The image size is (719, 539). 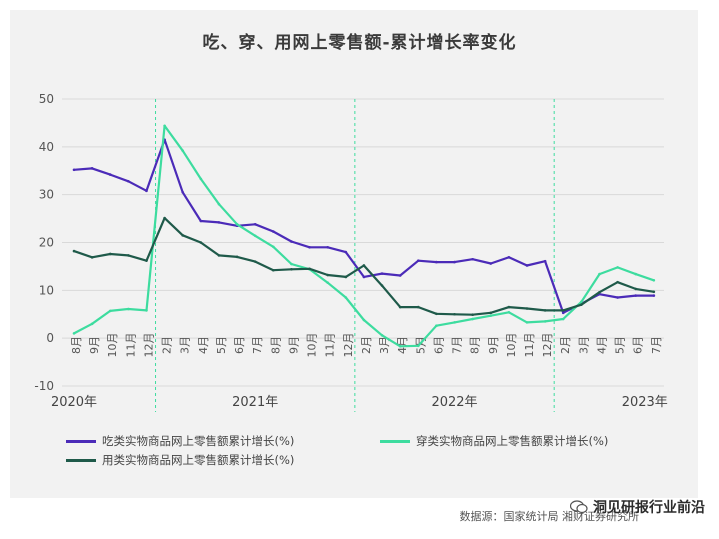 What do you see at coordinates (50, 338) in the screenshot?
I see `y-tick-label: 0` at bounding box center [50, 338].